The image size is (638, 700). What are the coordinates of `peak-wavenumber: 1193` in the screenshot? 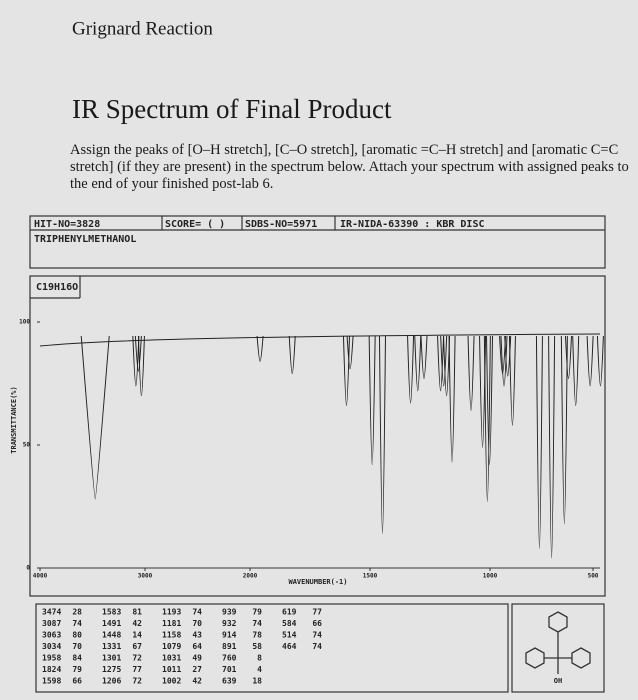 It's located at (171, 612).